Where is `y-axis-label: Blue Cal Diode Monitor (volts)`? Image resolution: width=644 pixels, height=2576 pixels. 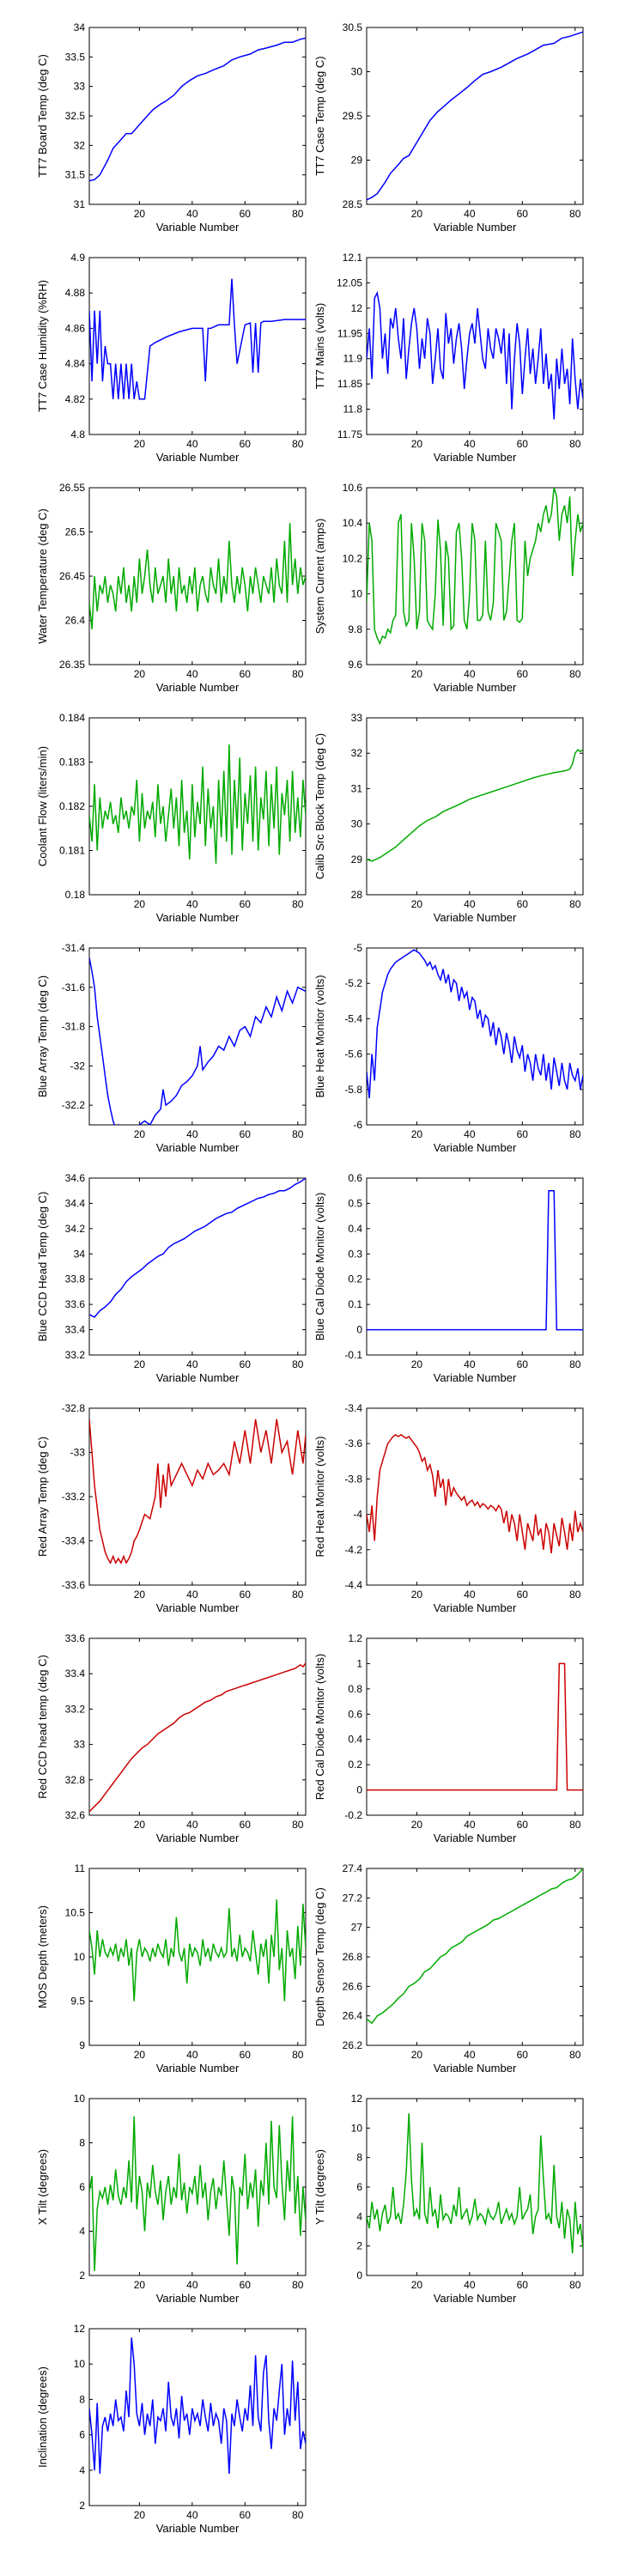 y-axis-label: Blue Cal Diode Monitor (volts) is located at coordinates (319, 1267).